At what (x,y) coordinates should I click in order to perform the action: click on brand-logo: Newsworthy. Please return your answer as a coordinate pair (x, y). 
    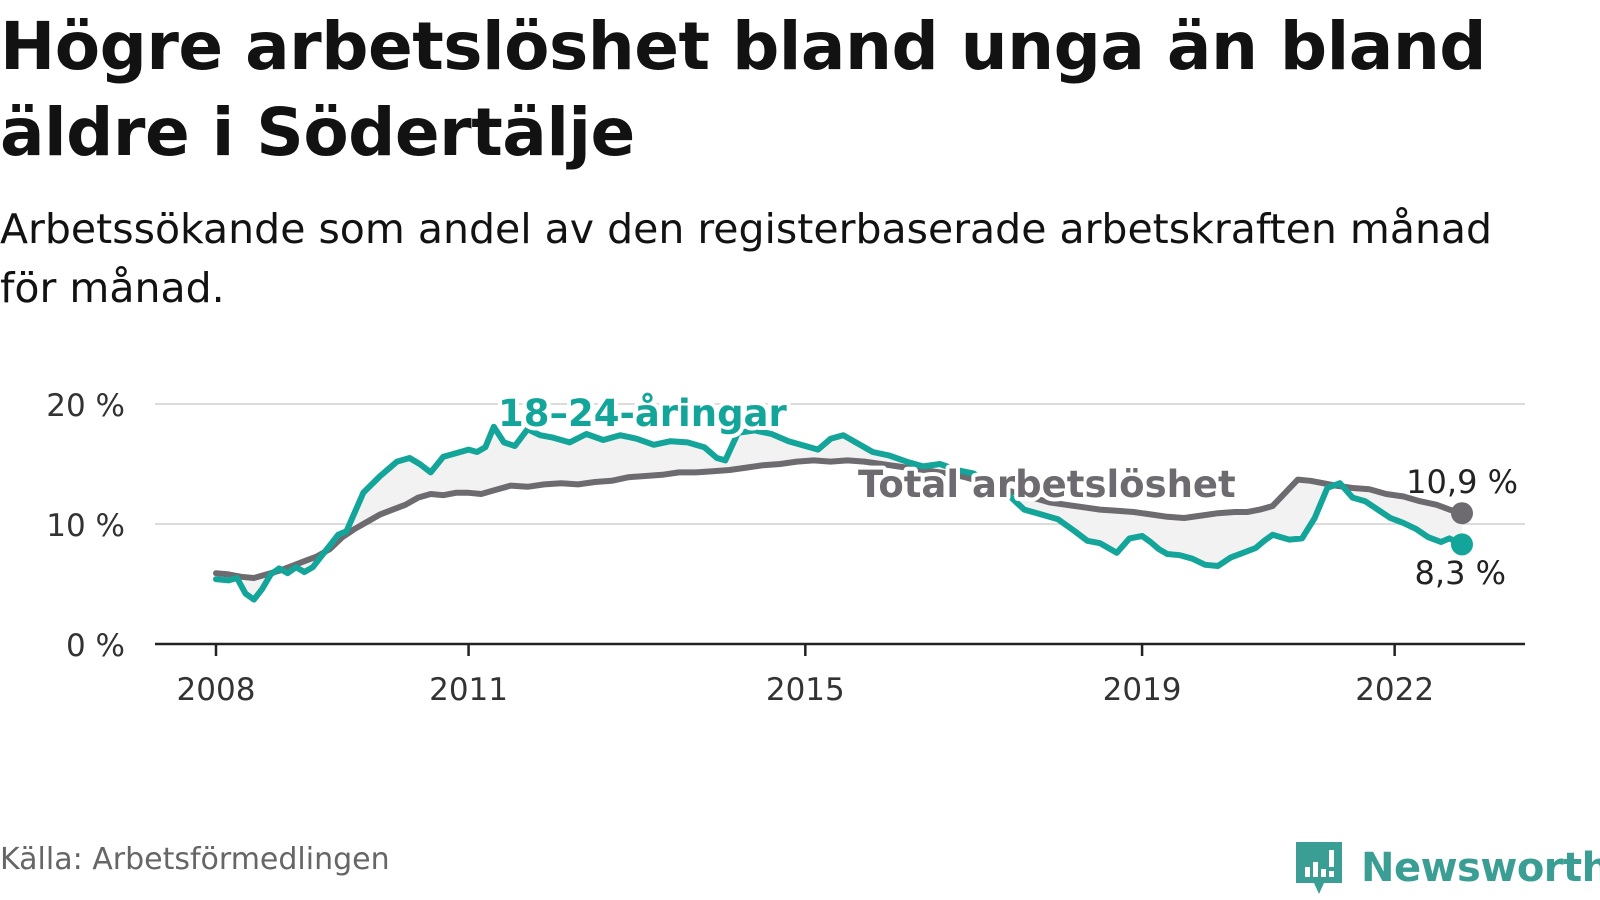
    Looking at the image, I should click on (1446, 868).